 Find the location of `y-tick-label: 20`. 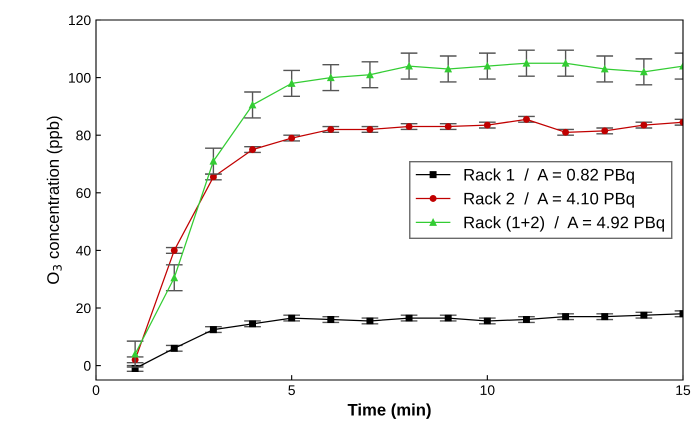

y-tick-label: 20 is located at coordinates (83, 308).